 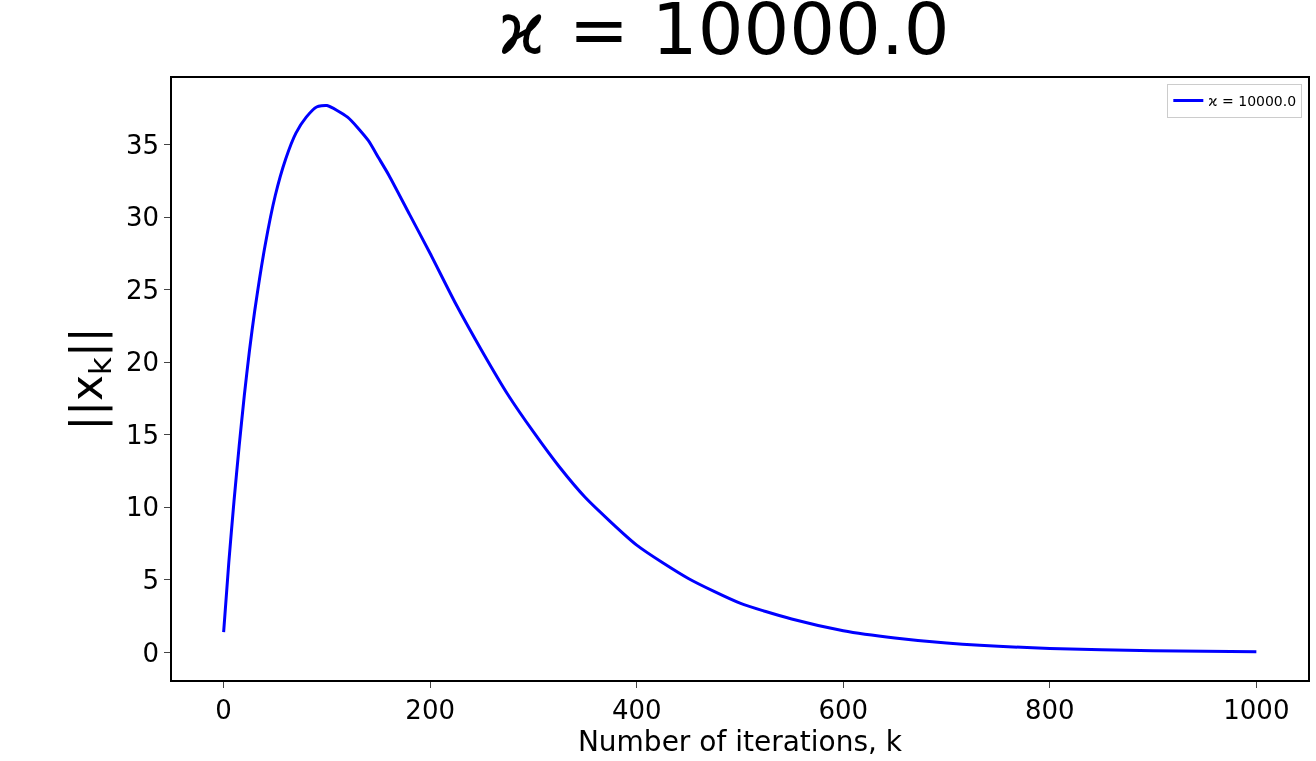 What do you see at coordinates (151, 652) in the screenshot?
I see `y-tick-label: 0` at bounding box center [151, 652].